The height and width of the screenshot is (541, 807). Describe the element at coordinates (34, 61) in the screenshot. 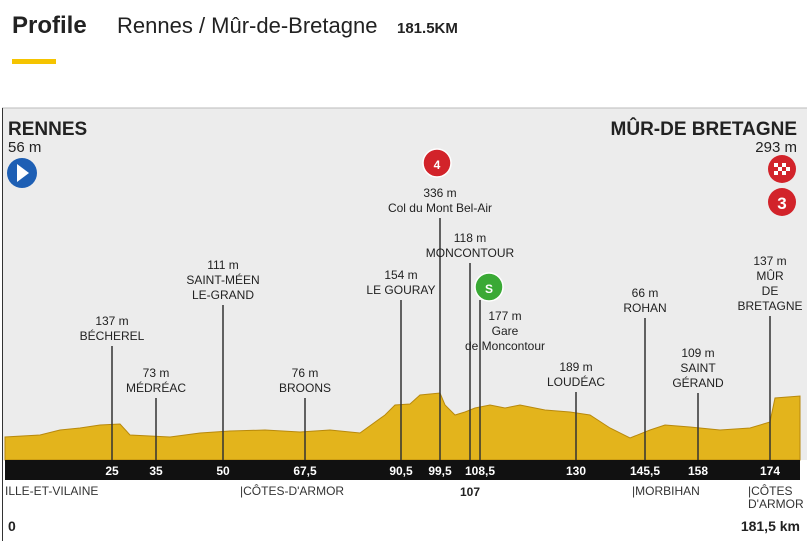

I see `title-underline` at that location.